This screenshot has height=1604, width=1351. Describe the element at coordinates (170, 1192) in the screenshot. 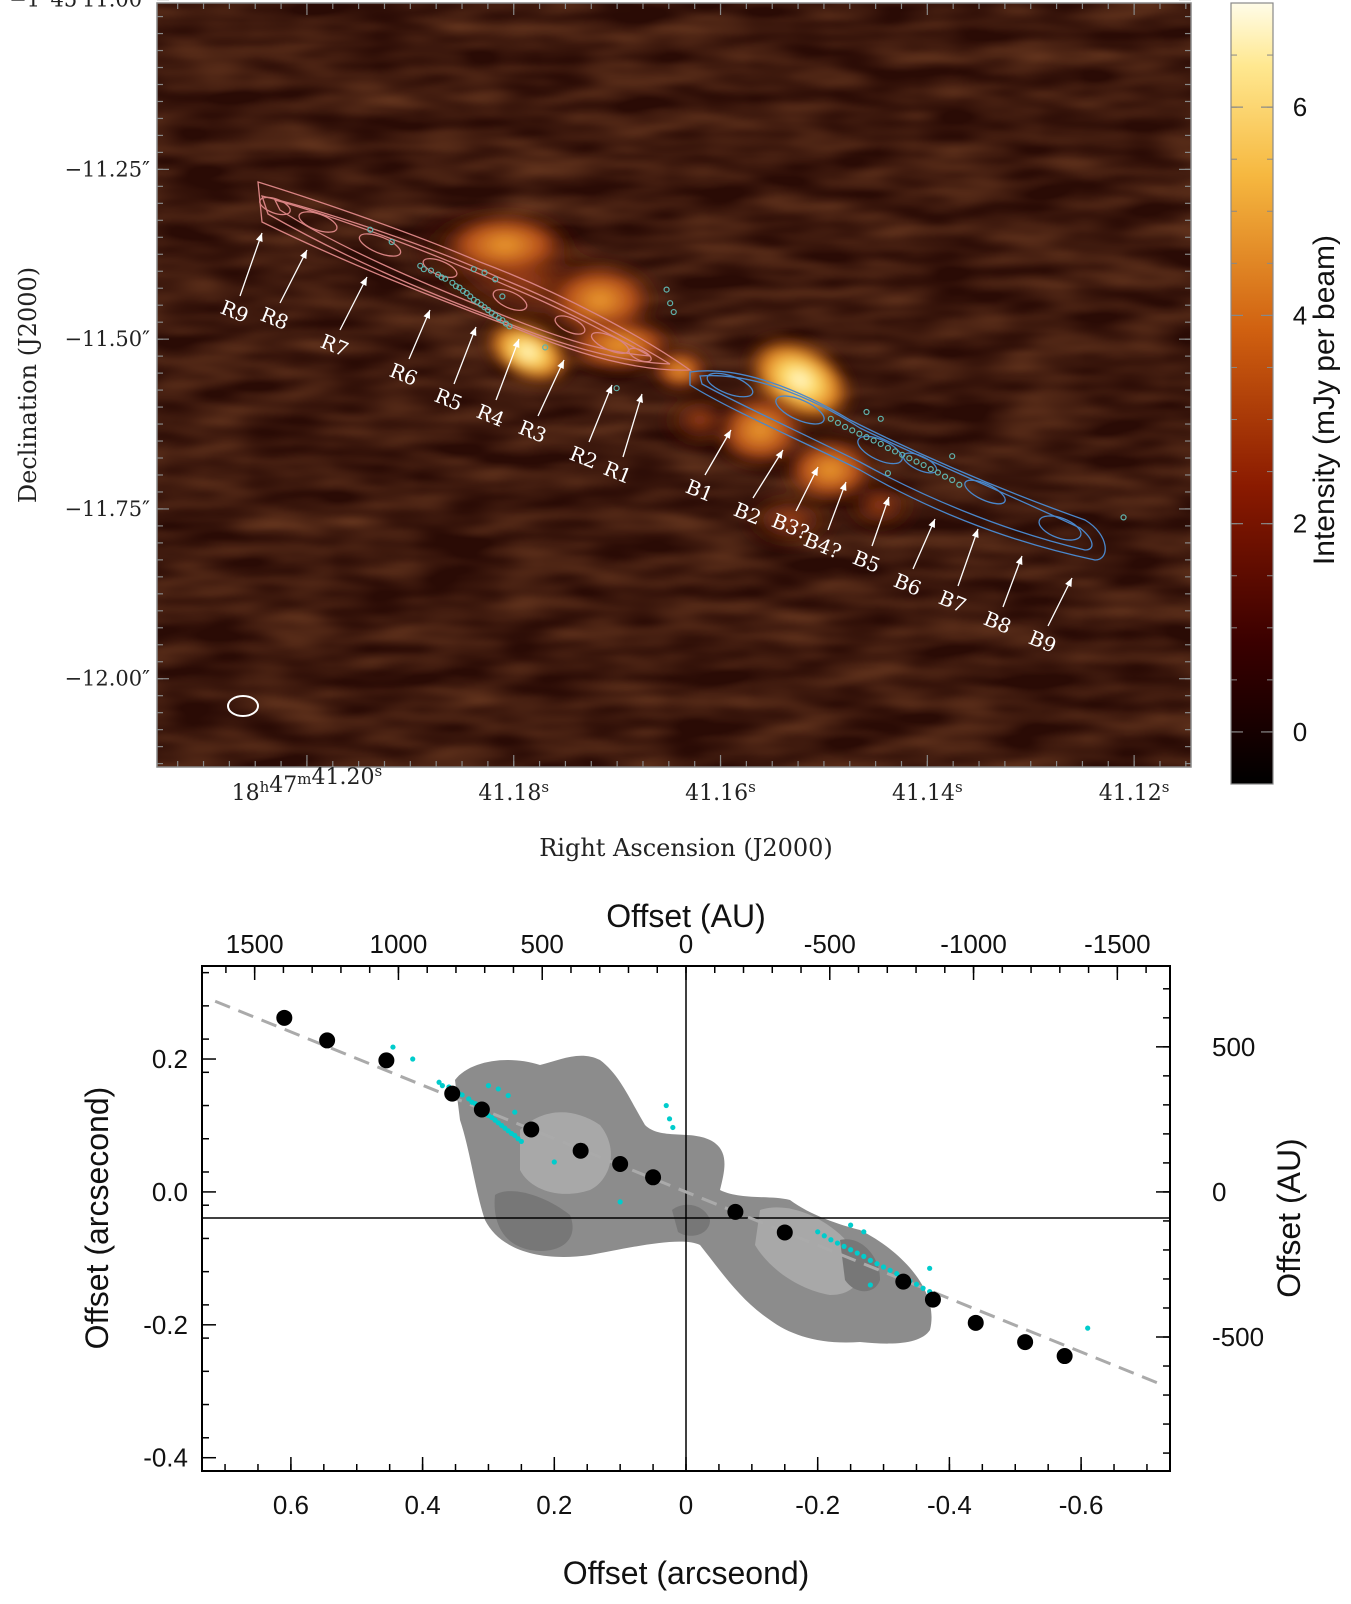

I see `bottom-y-tick-label: 0.0` at that location.